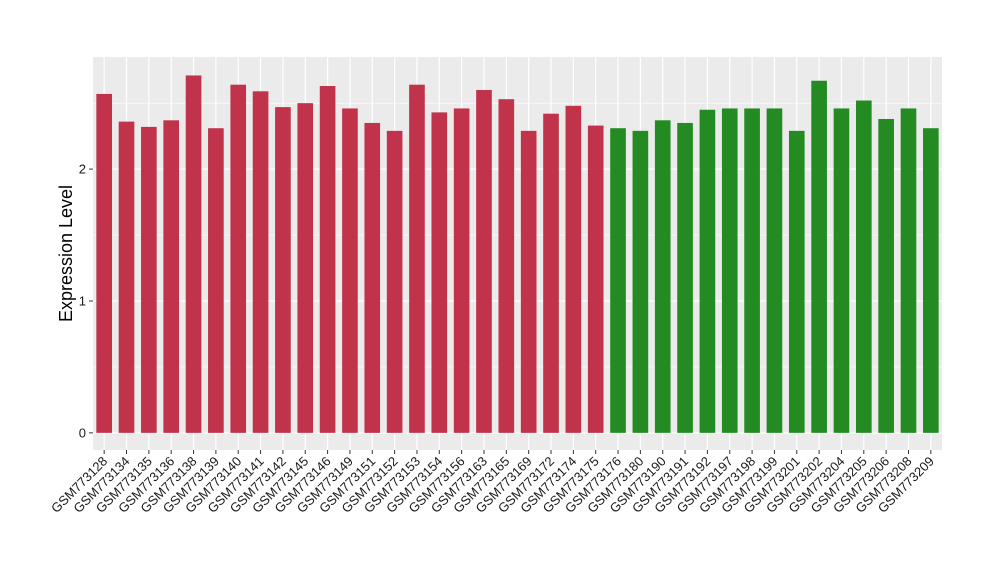 Image resolution: width=1000 pixels, height=580 pixels. I want to click on bar-GSM773176, so click(618, 280).